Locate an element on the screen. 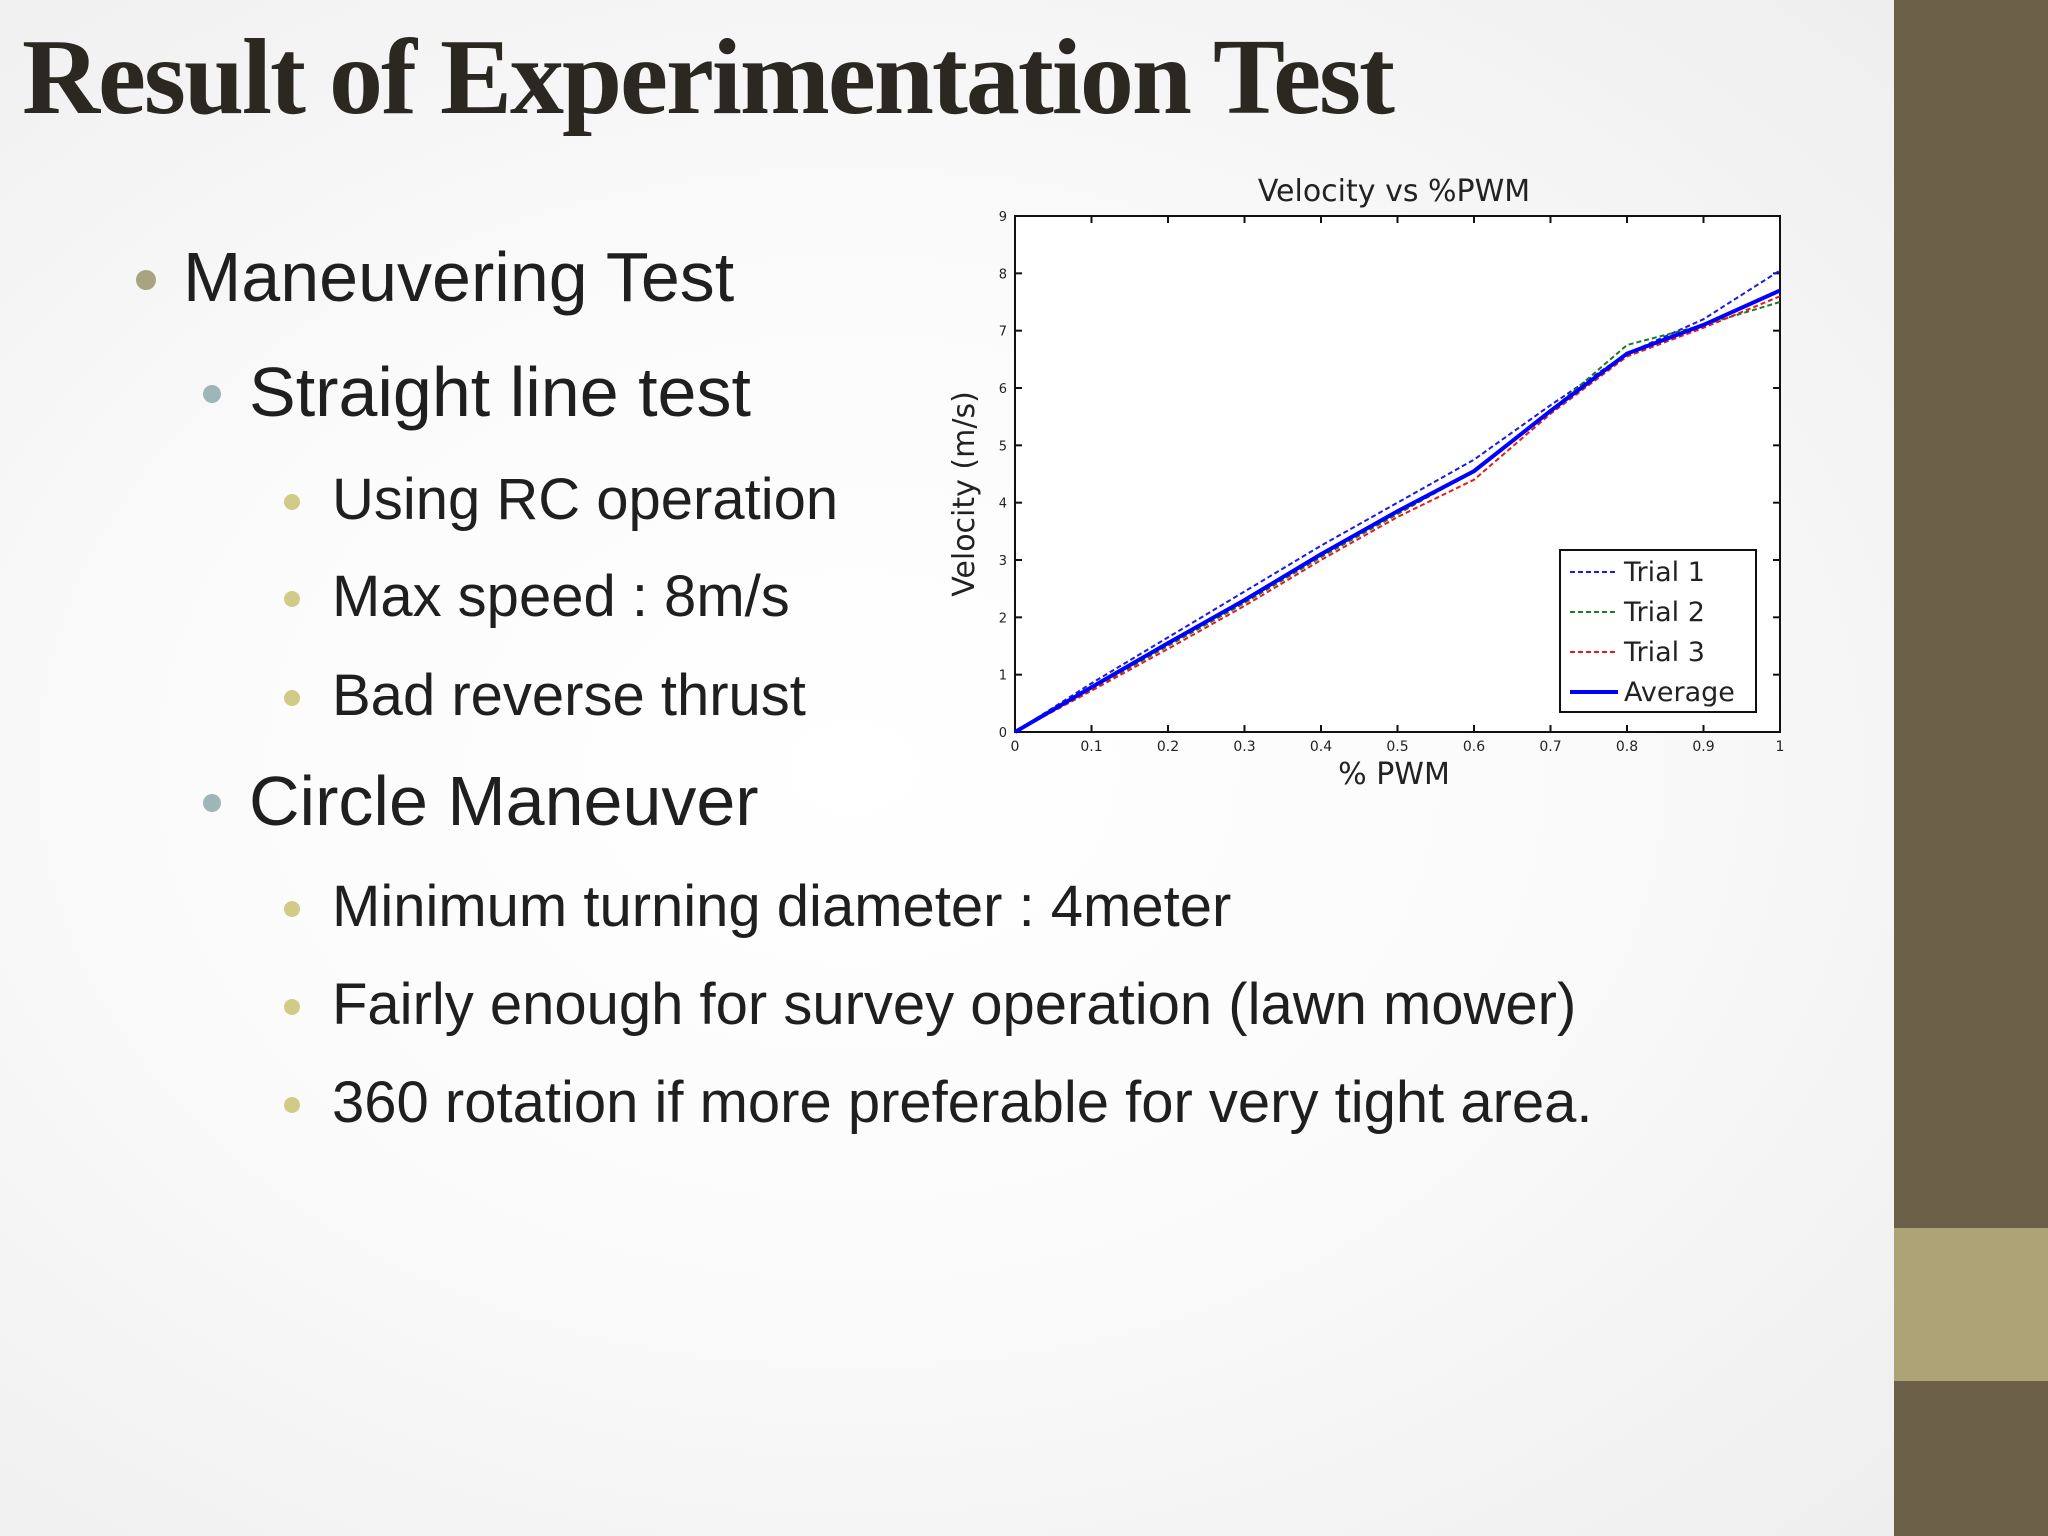  y-tick-label: 6 is located at coordinates (1003, 389).